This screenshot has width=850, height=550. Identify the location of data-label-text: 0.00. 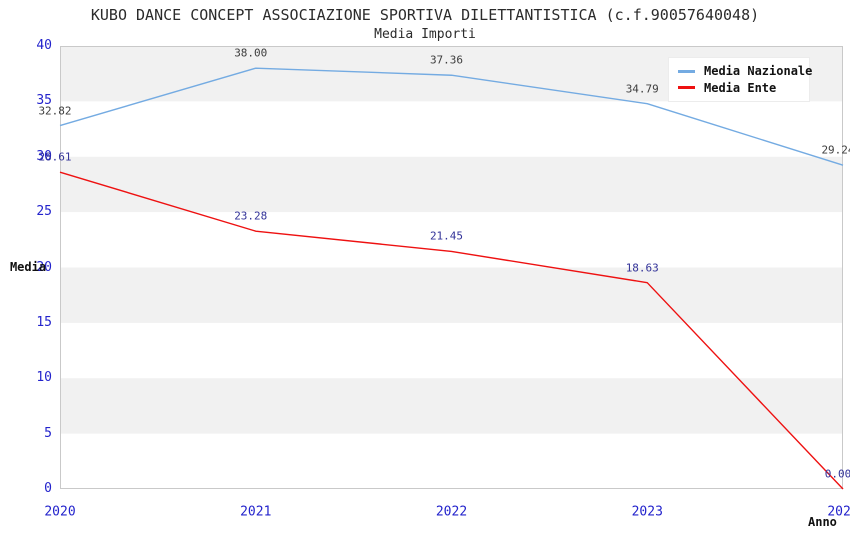
(837, 474).